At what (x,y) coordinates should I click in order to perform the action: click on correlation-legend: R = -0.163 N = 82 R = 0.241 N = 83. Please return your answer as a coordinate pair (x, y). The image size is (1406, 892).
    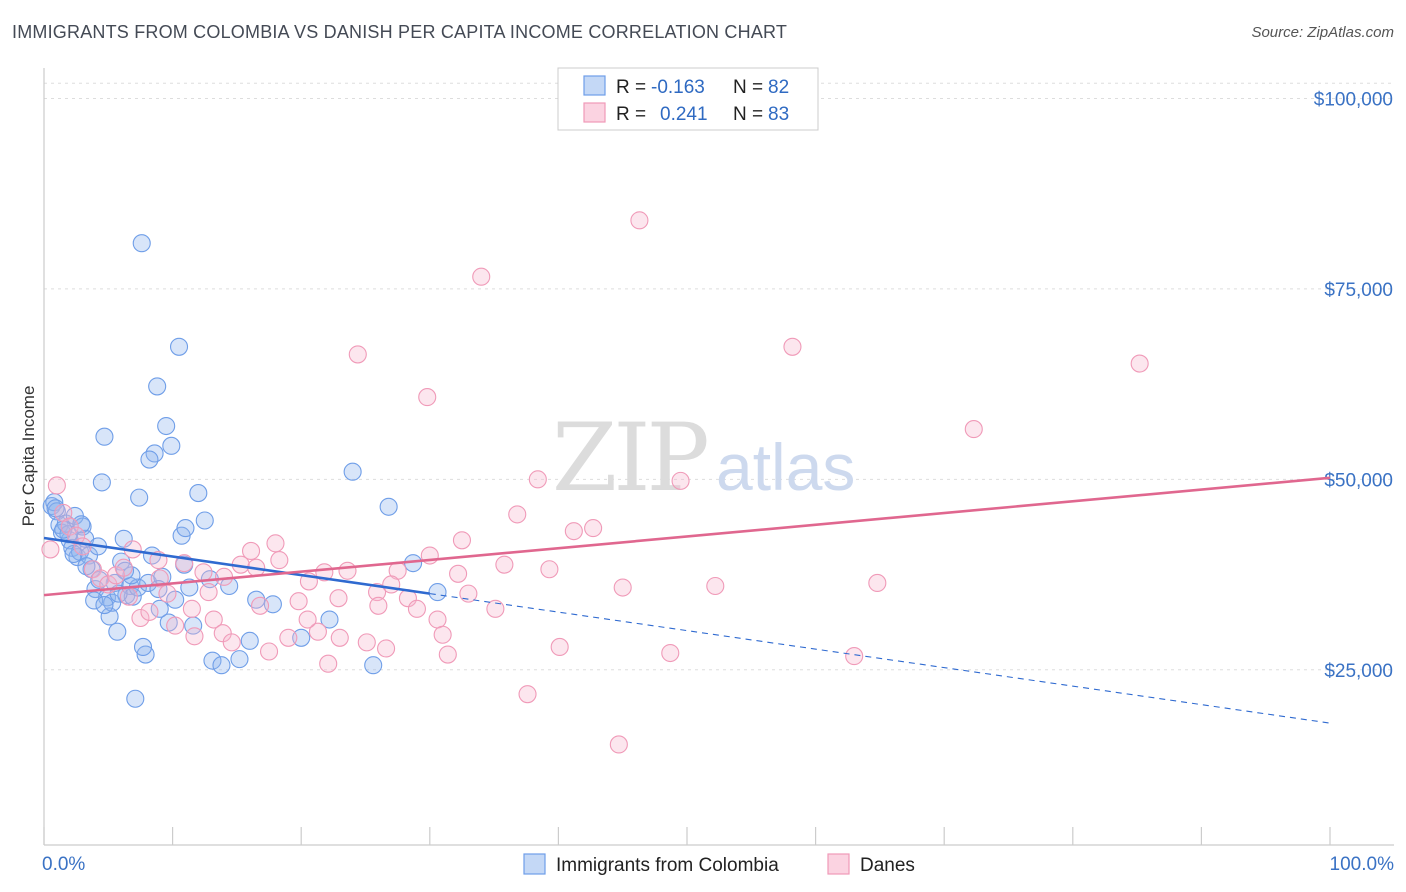
    Looking at the image, I should click on (688, 99).